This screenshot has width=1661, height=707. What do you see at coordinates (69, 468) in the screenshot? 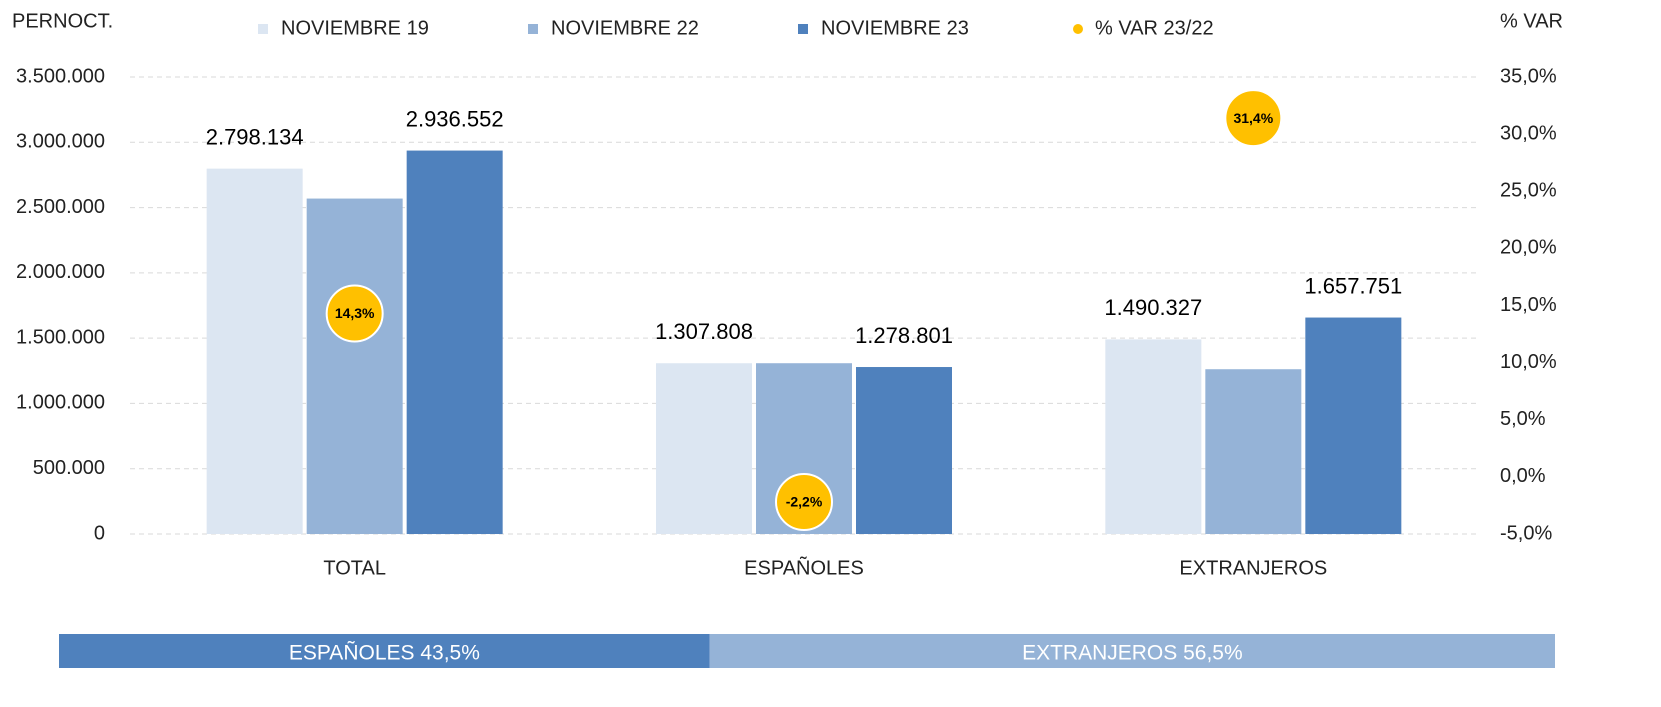
I see `y-tick-label: 500.000` at bounding box center [69, 468].